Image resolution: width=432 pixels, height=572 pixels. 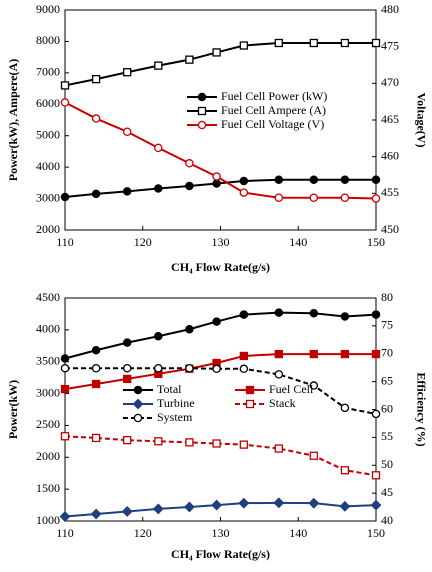 I want to click on y-tick-label: 8000, so click(x=48, y=40).